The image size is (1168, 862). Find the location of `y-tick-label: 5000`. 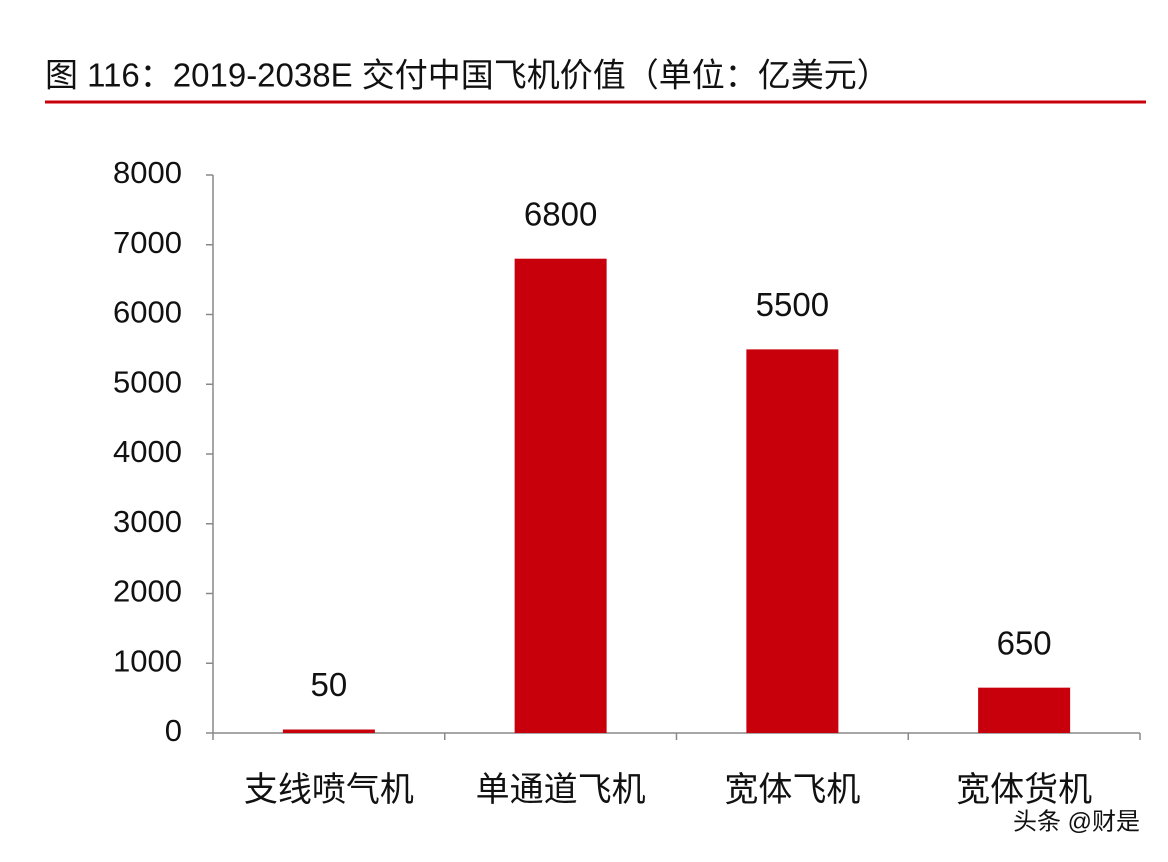

y-tick-label: 5000 is located at coordinates (147, 381).